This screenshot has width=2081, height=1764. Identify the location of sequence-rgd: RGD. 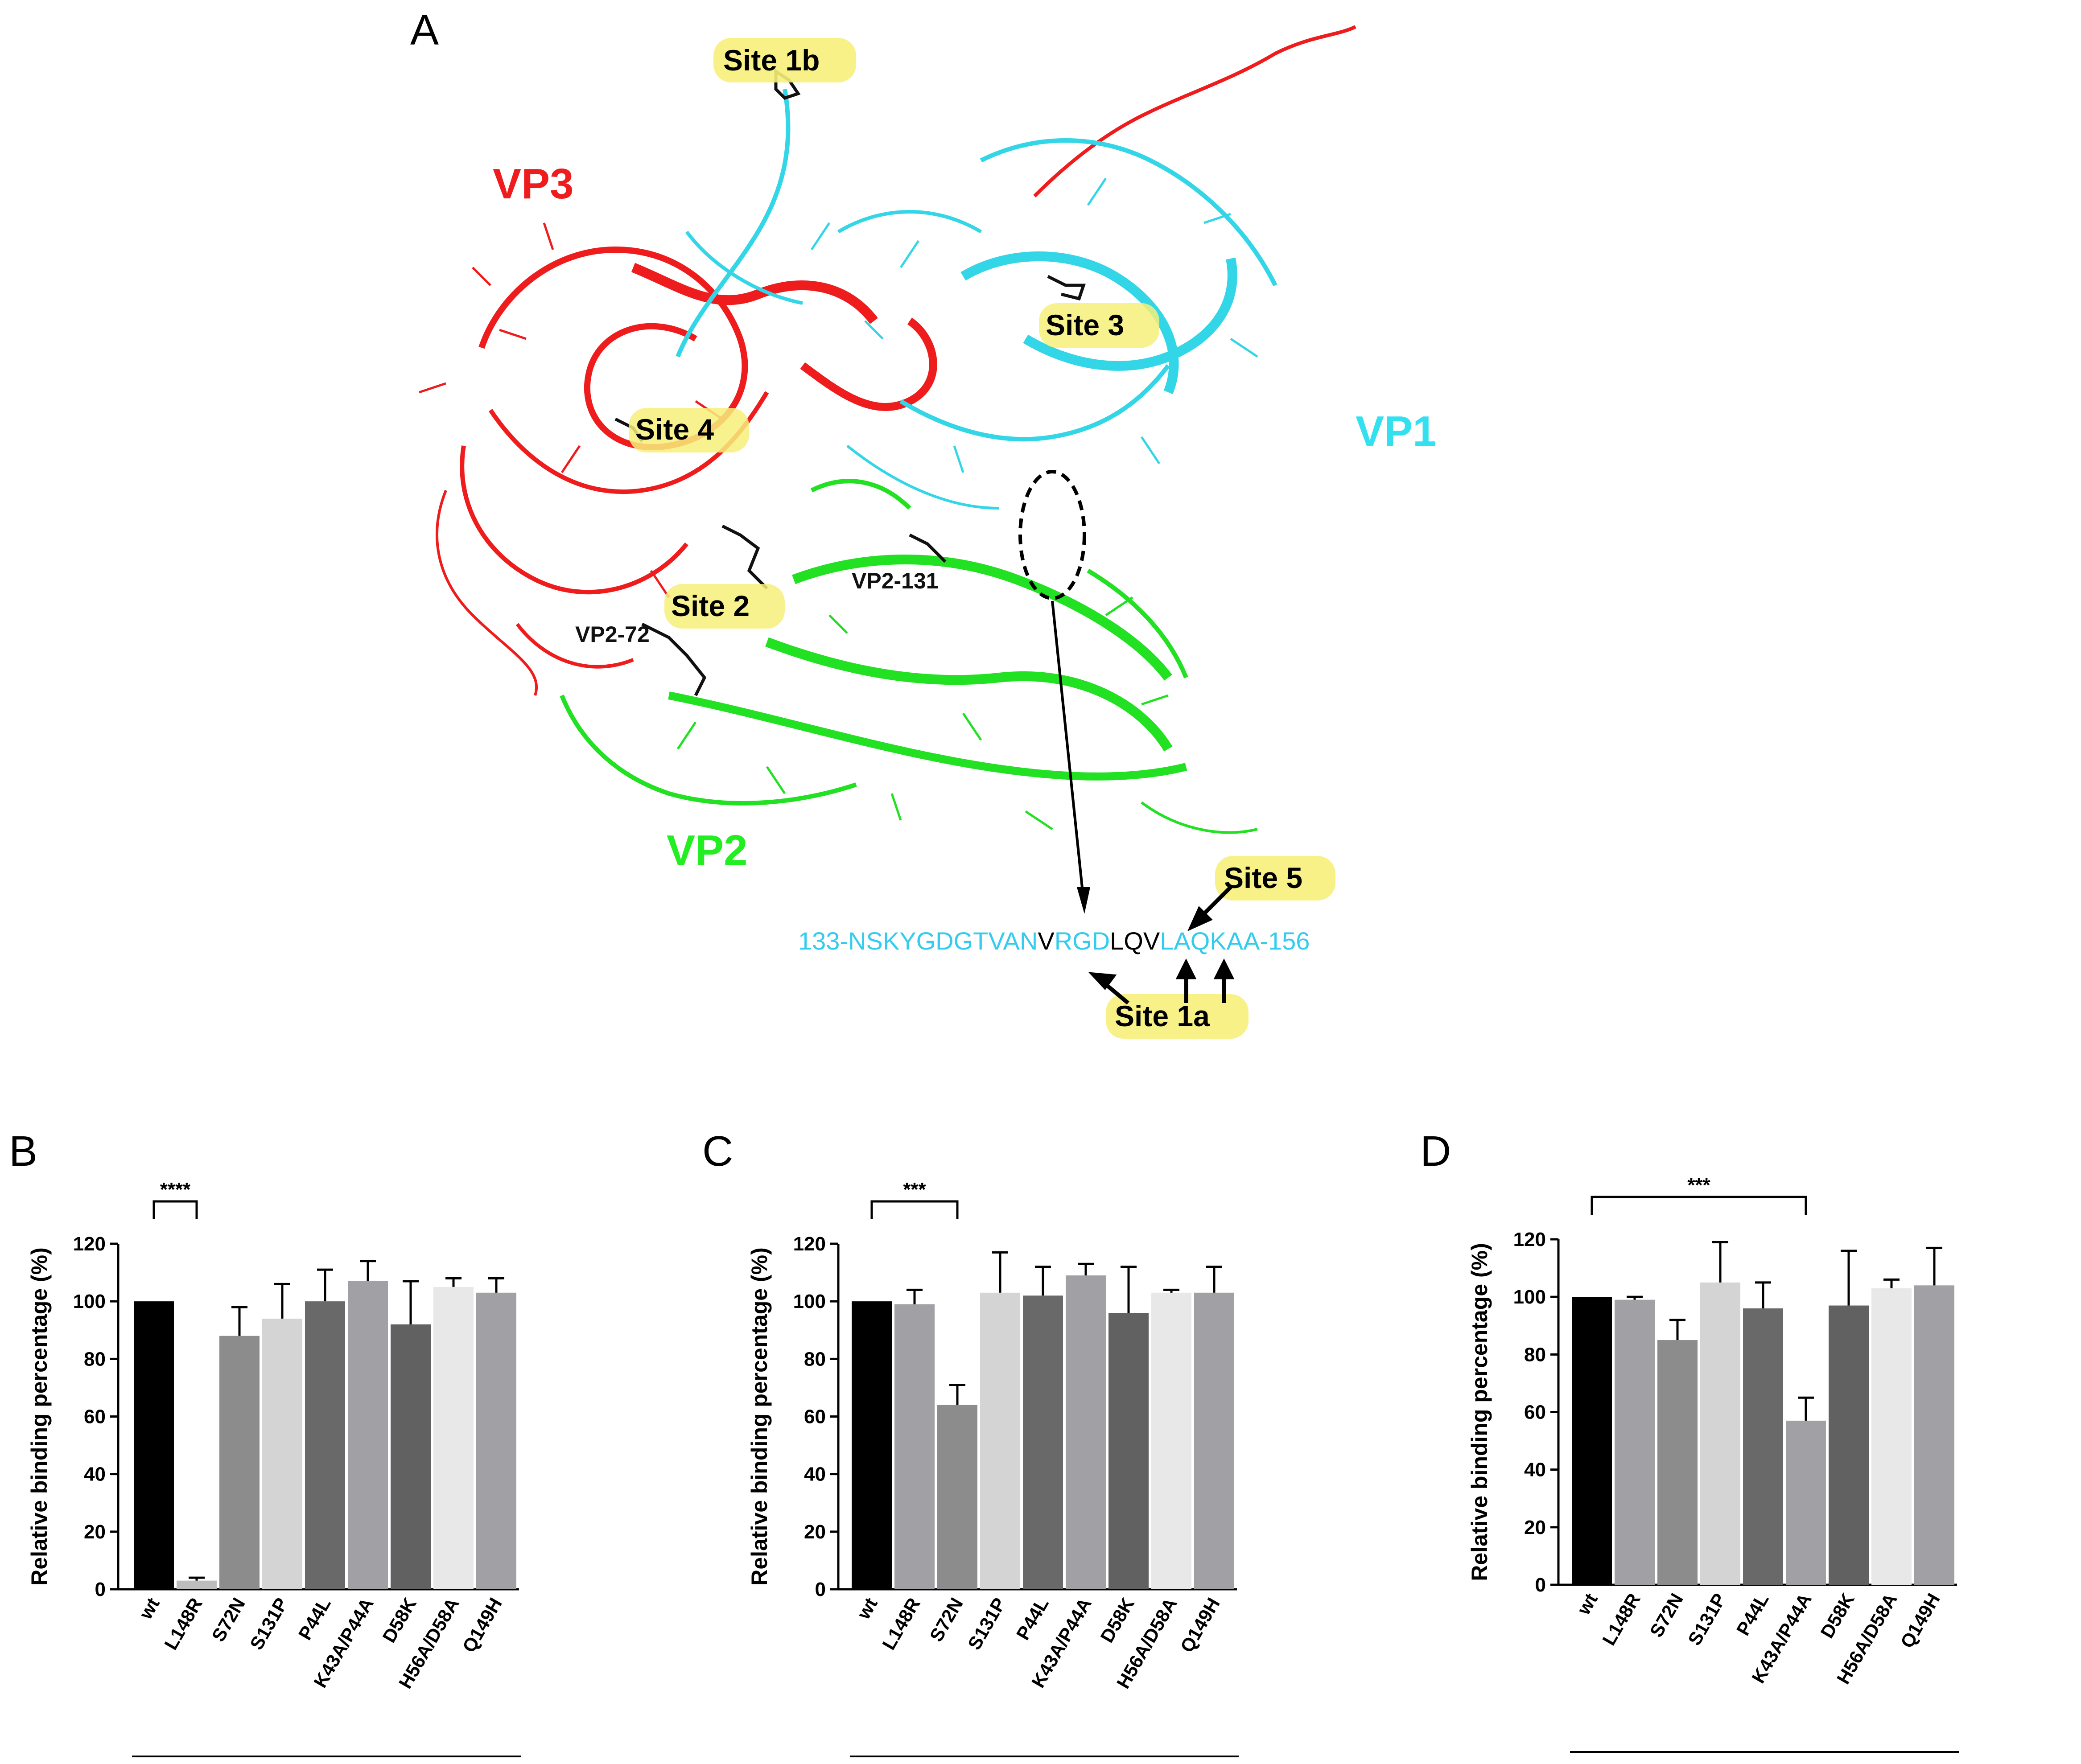
(1082, 941).